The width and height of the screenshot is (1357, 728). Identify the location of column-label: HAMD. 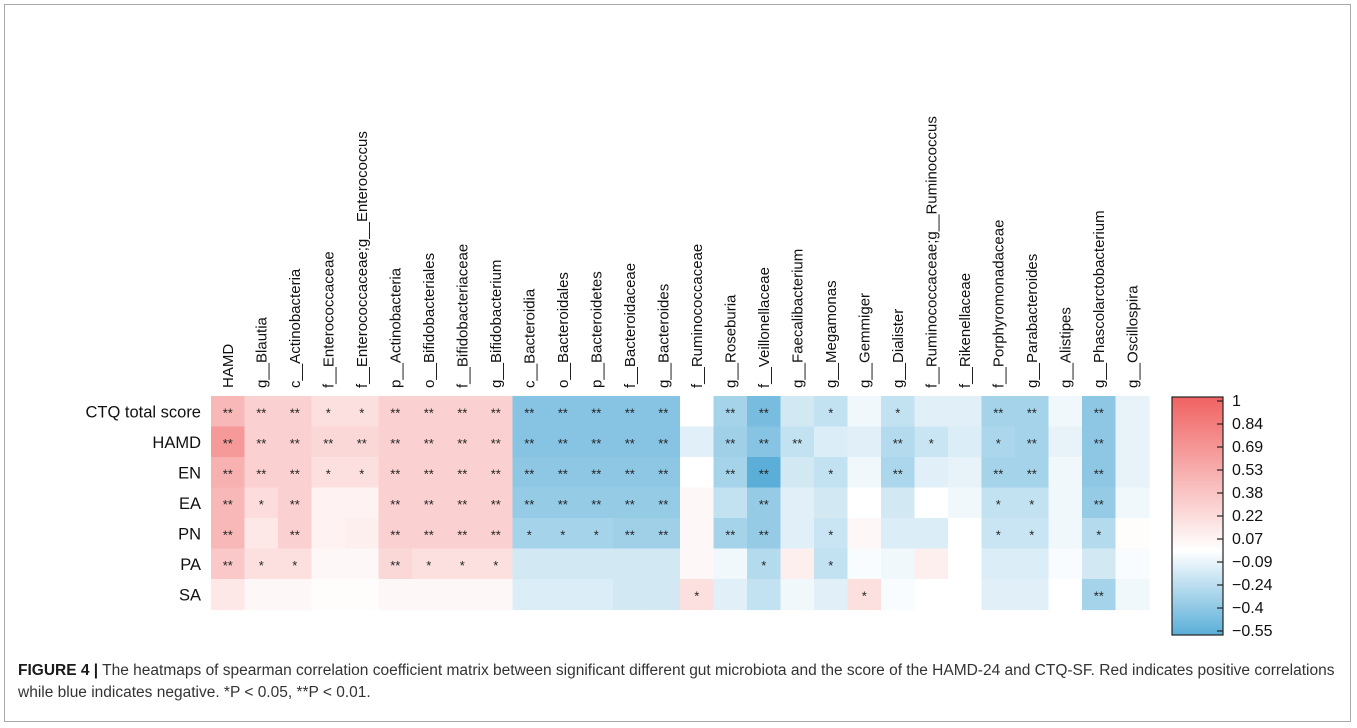
(228, 366).